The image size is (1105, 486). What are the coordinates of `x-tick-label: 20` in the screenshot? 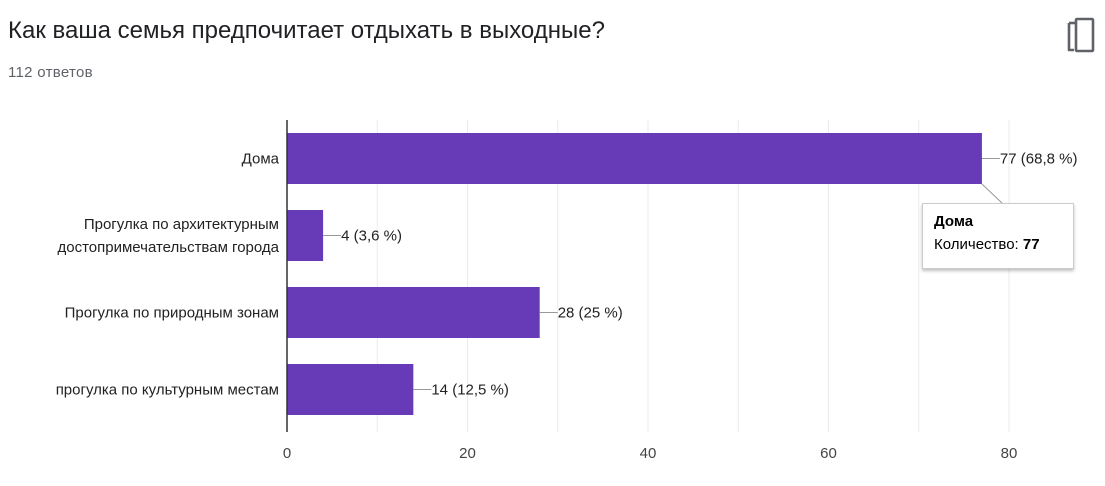 It's located at (467, 453).